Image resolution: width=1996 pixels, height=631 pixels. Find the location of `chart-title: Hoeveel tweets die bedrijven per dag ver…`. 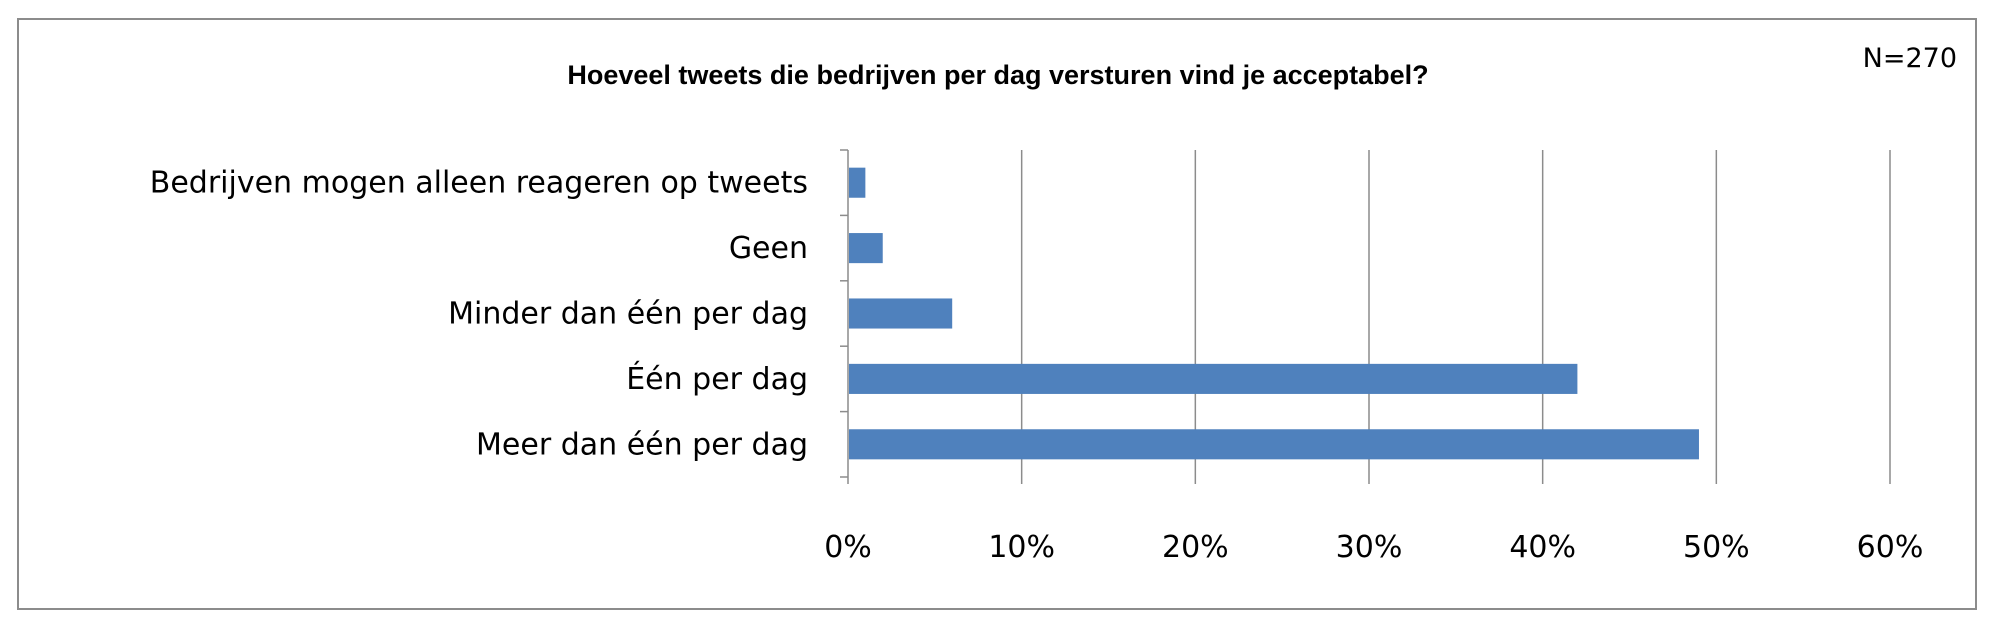

chart-title: Hoeveel tweets die bedrijven per dag ver… is located at coordinates (997, 75).